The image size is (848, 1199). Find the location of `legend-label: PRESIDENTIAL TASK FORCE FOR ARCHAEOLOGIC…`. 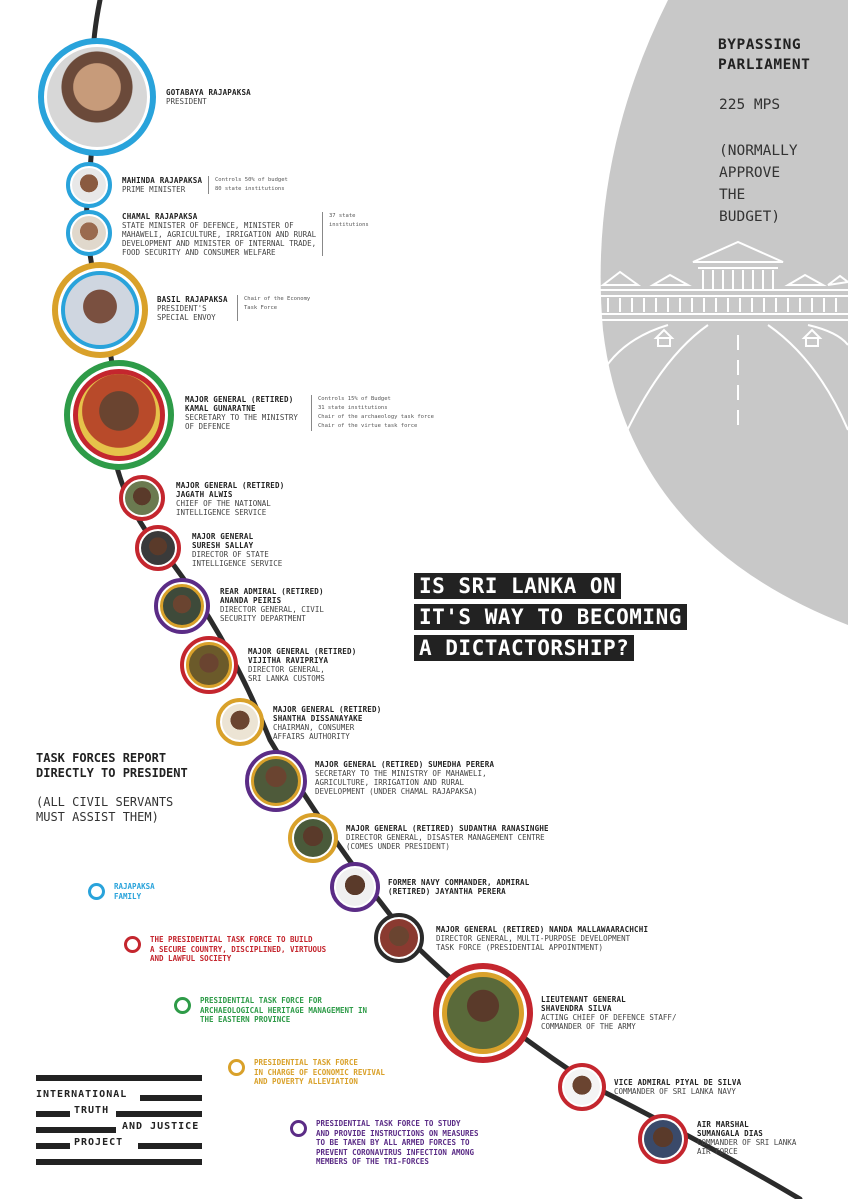

legend-label: PRESIDENTIAL TASK FORCE FOR ARCHAEOLOGIC… is located at coordinates (284, 1010).